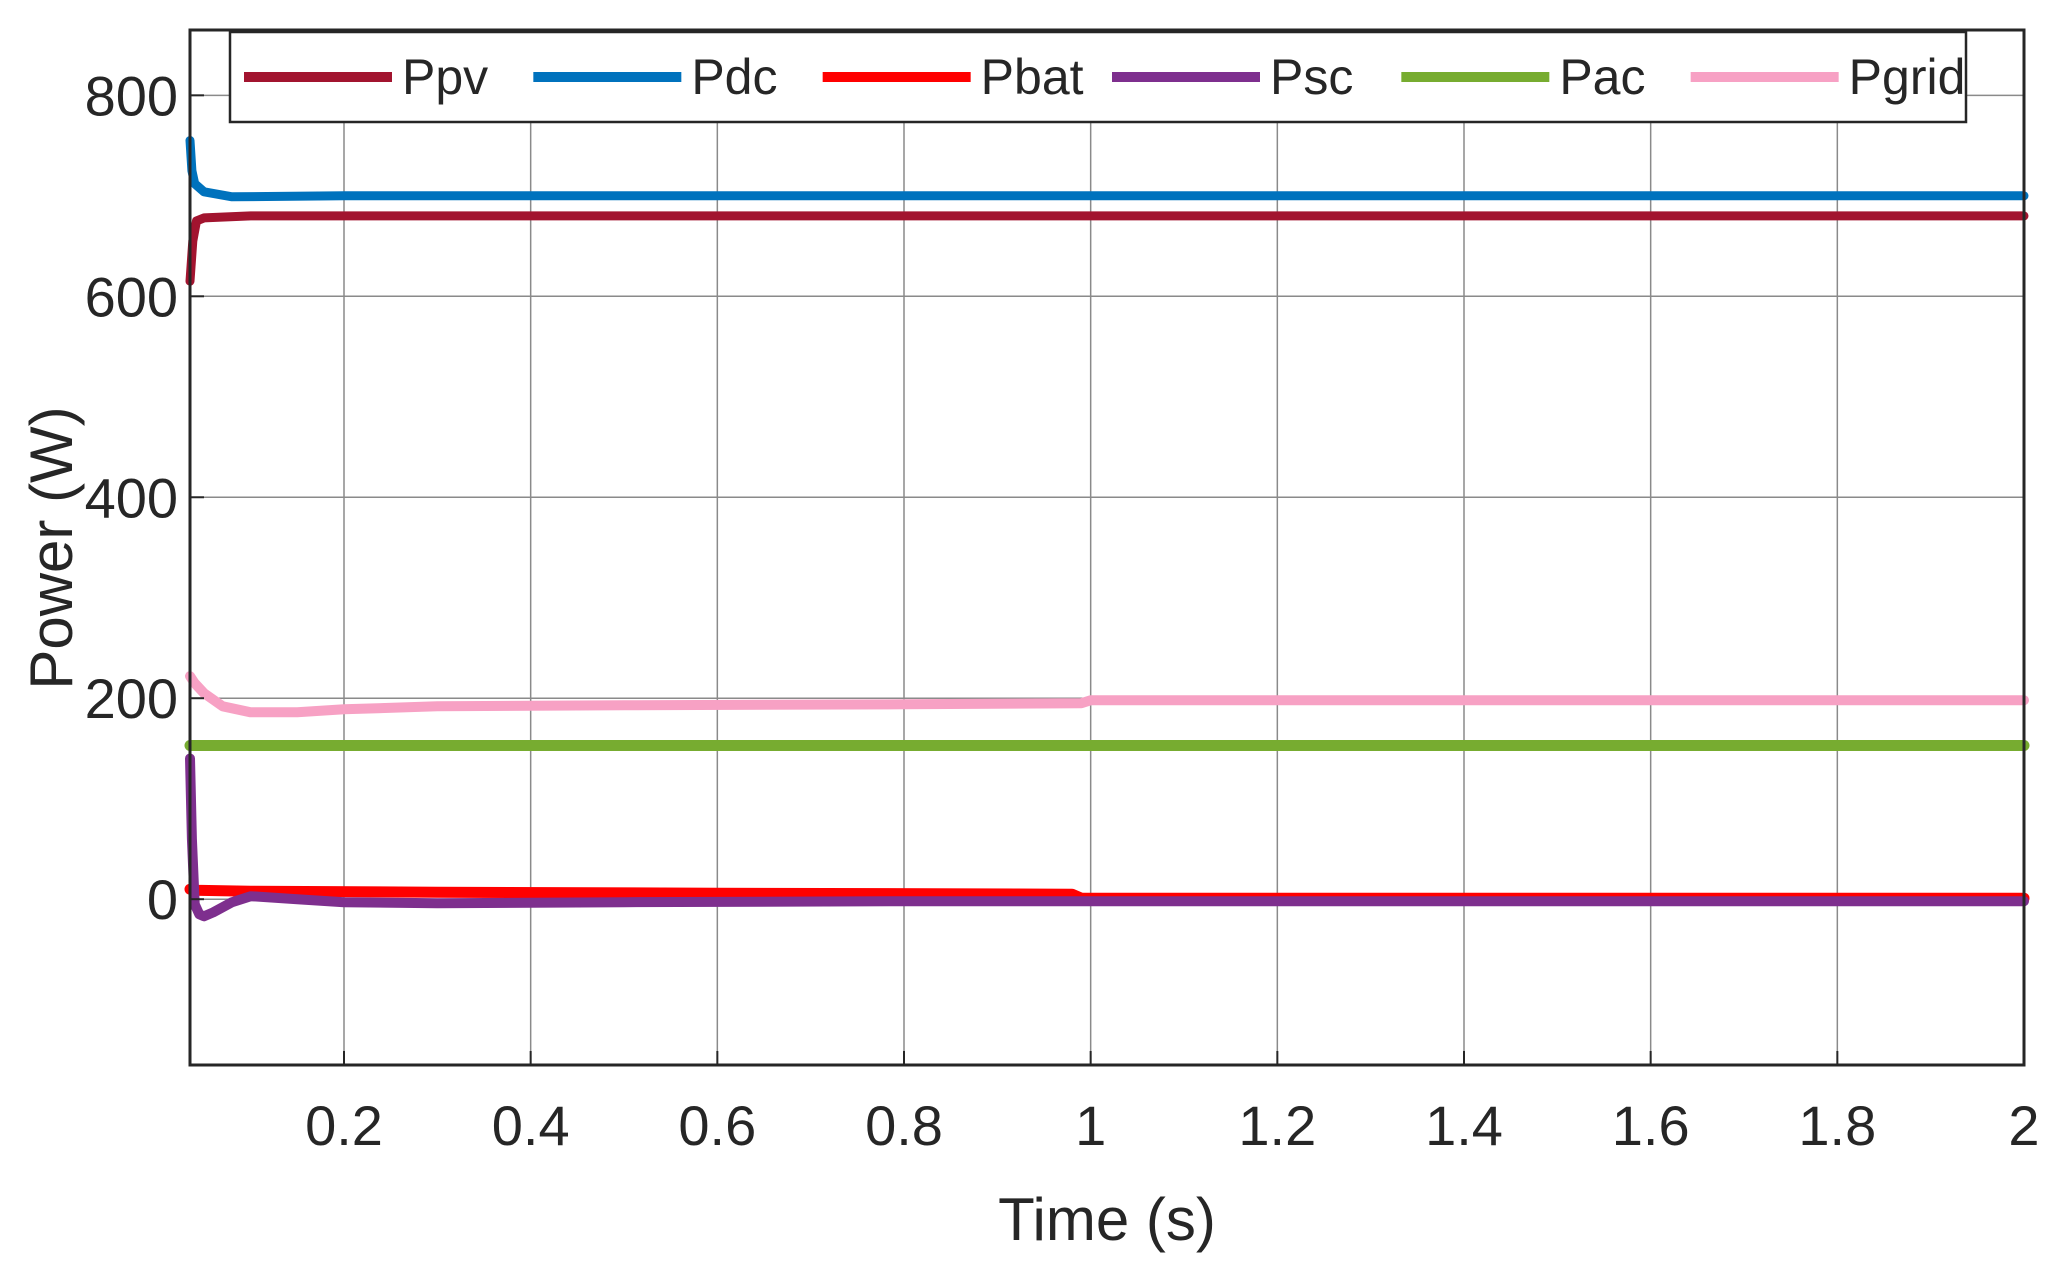 Image resolution: width=2054 pixels, height=1277 pixels. Describe the element at coordinates (1464, 1125) in the screenshot. I see `x-tick-label: 1.4` at that location.